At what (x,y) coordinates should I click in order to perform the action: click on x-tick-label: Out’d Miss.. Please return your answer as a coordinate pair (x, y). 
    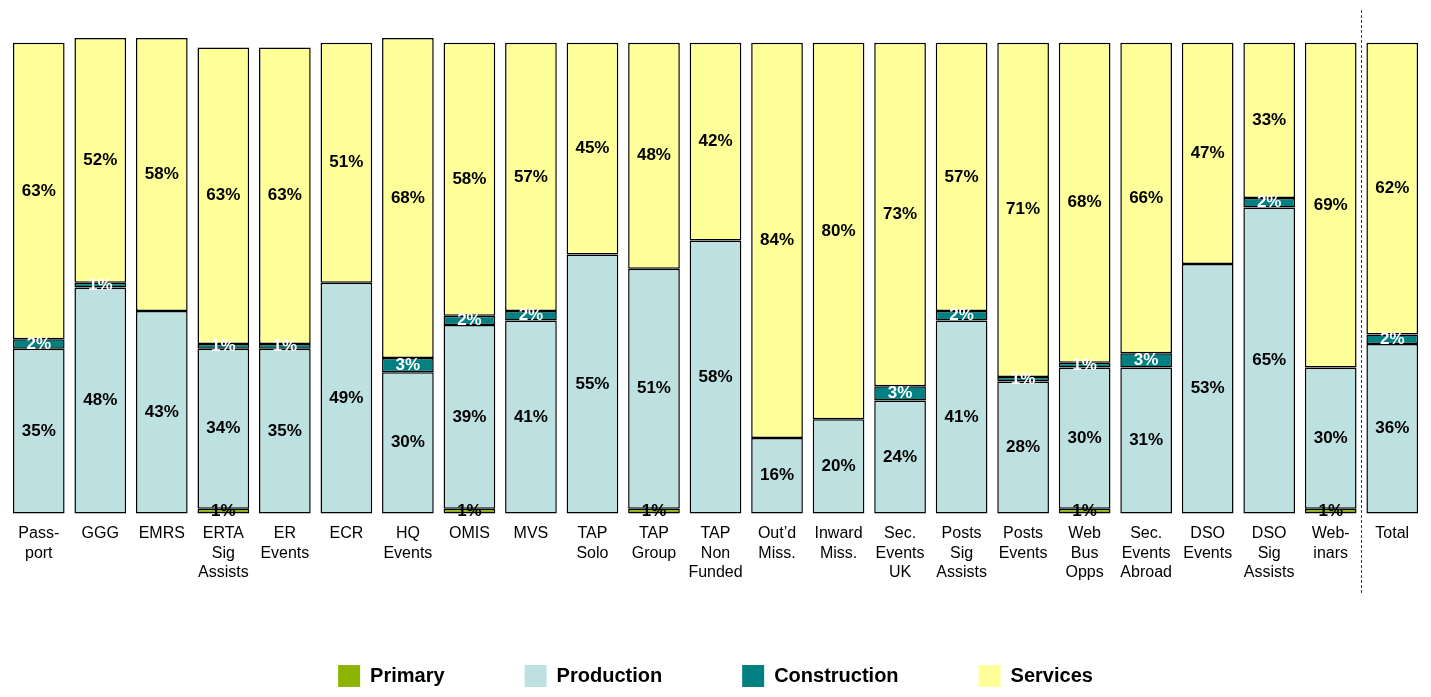
    Looking at the image, I should click on (777, 542).